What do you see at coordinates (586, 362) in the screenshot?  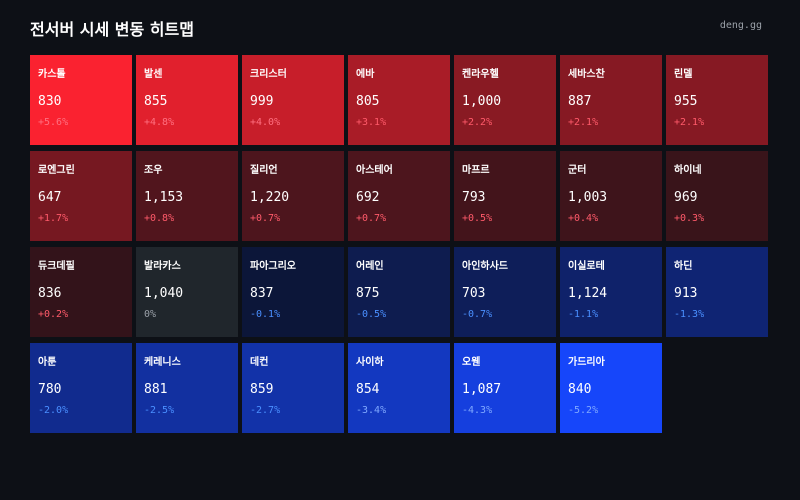 I see `server-name: 가드리아` at bounding box center [586, 362].